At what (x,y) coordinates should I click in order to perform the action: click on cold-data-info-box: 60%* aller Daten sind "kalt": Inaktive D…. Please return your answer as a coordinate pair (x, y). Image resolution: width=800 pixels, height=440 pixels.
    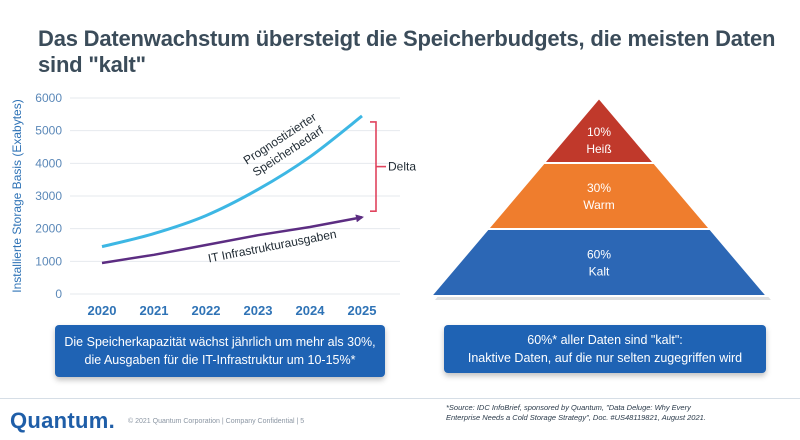
    Looking at the image, I should click on (605, 349).